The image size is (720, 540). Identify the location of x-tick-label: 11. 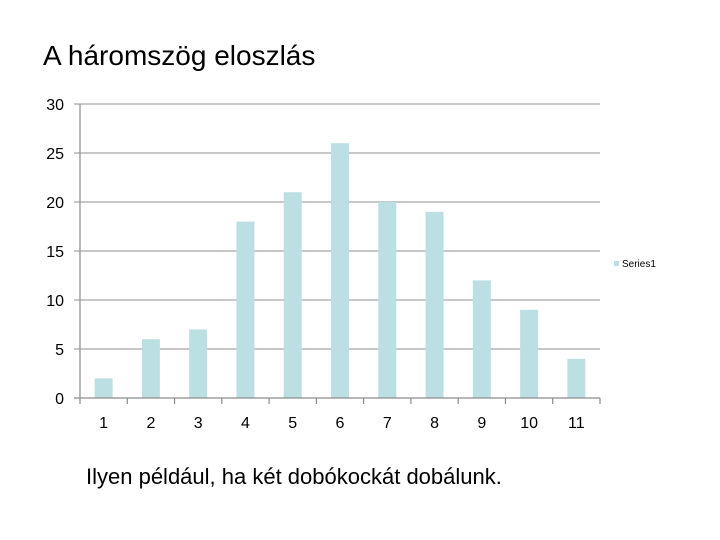
(576, 423).